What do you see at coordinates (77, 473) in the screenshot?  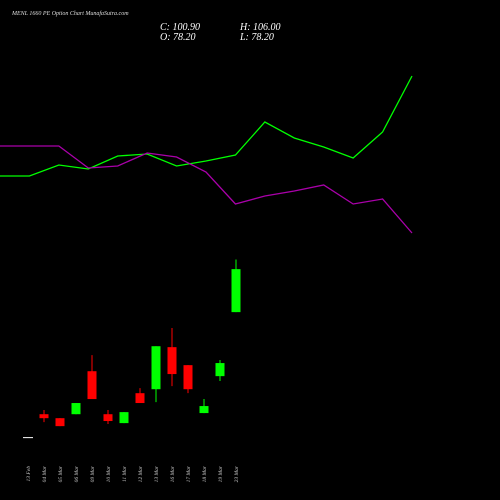 I see `x-tick-label: 06 Mar` at bounding box center [77, 473].